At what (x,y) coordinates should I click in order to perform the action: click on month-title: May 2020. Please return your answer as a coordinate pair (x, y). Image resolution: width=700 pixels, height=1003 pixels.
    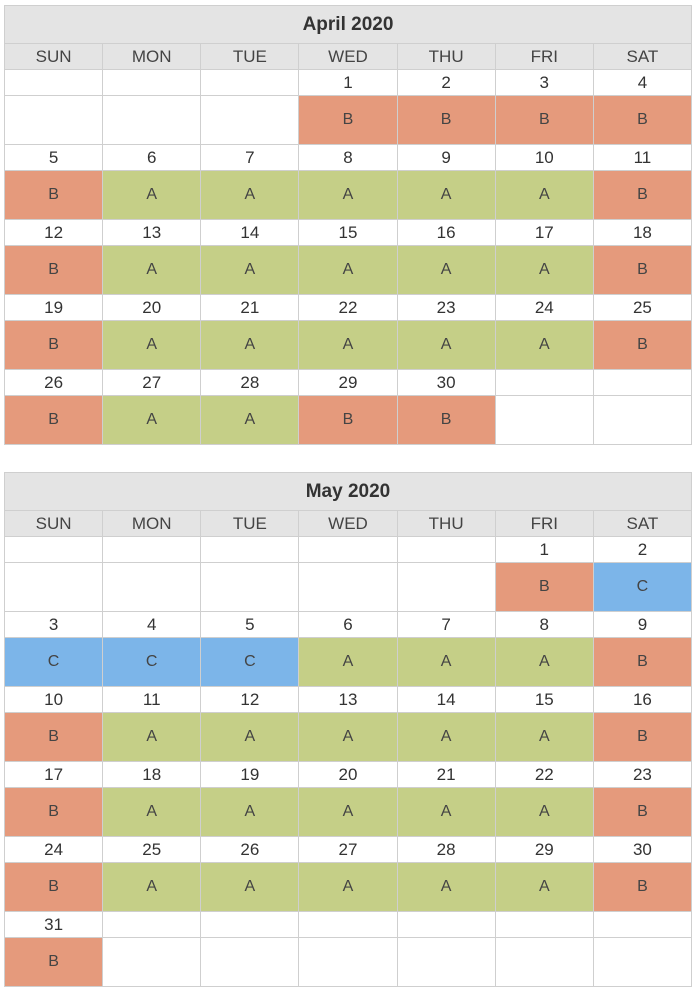
    Looking at the image, I should click on (348, 491).